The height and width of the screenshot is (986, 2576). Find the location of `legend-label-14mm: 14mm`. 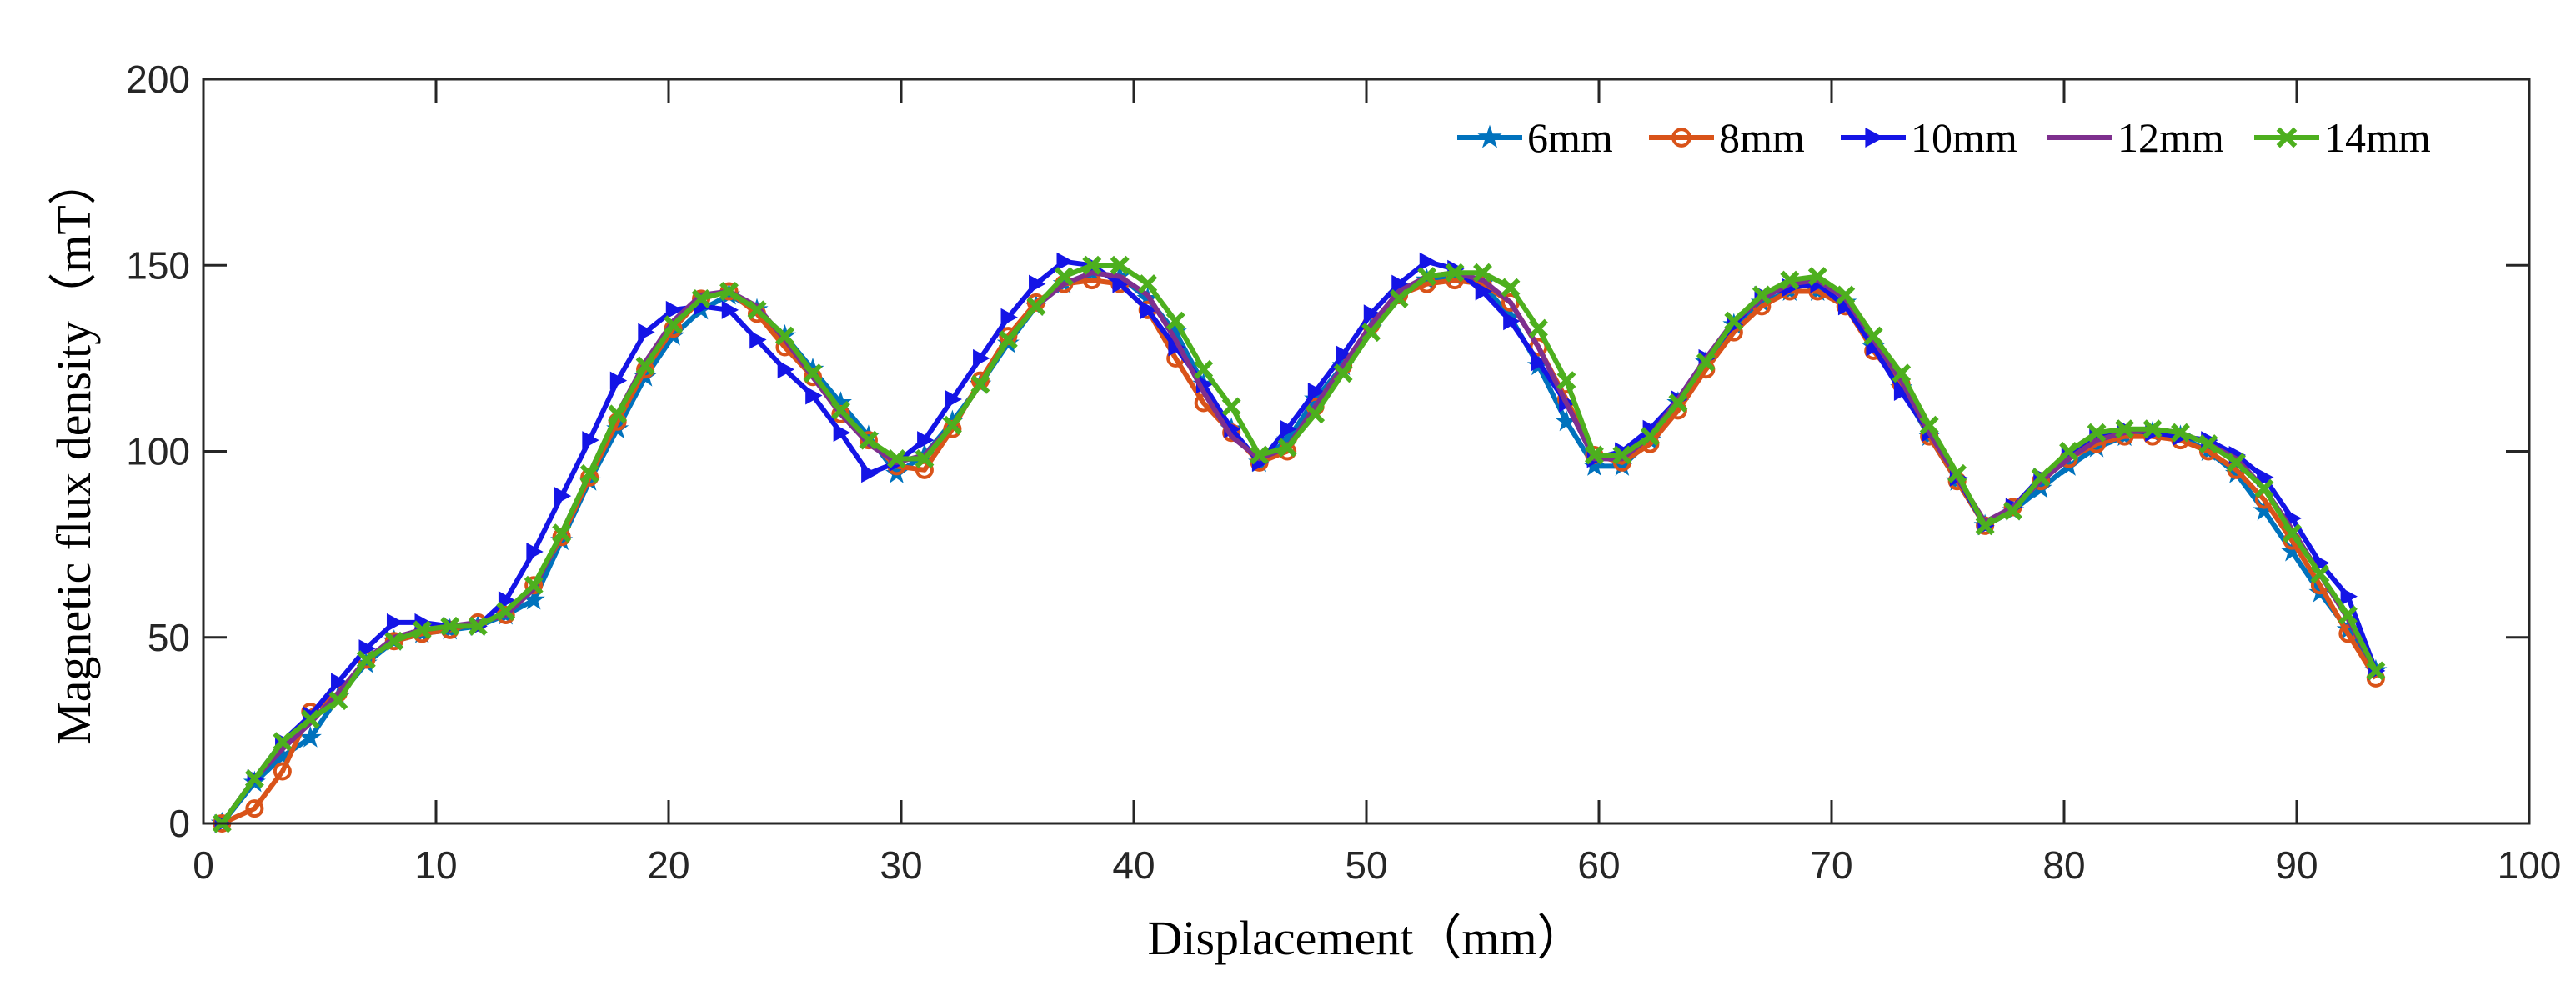

legend-label-14mm: 14mm is located at coordinates (2377, 137).